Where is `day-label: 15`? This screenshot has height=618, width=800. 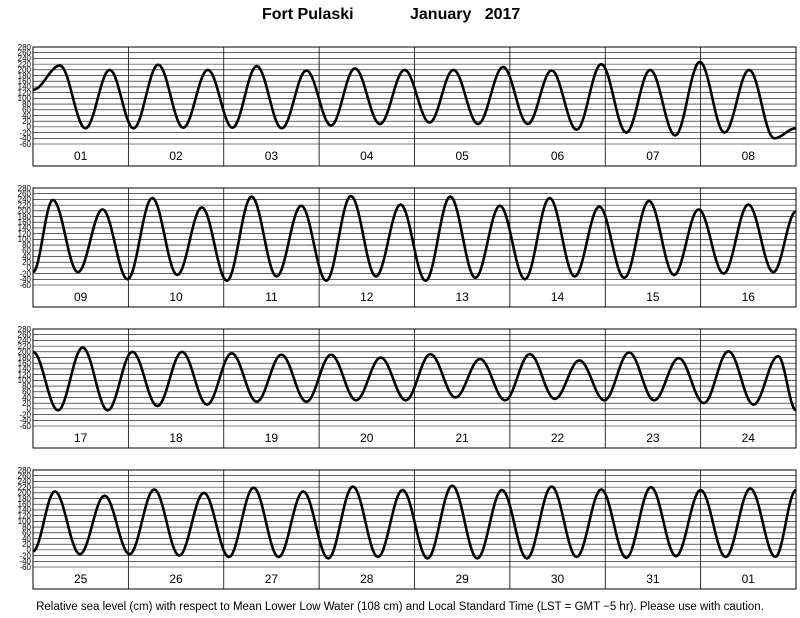 day-label: 15 is located at coordinates (653, 297).